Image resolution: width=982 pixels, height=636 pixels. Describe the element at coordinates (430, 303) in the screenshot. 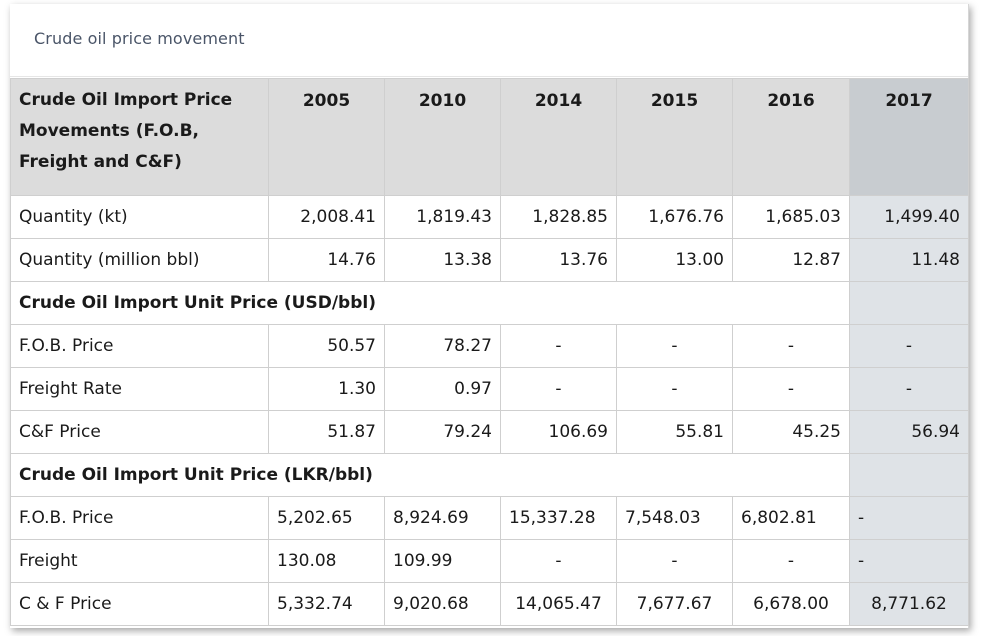

I see `section-label-usd: Crude Oil Import Unit Price (USD/bbl)` at that location.